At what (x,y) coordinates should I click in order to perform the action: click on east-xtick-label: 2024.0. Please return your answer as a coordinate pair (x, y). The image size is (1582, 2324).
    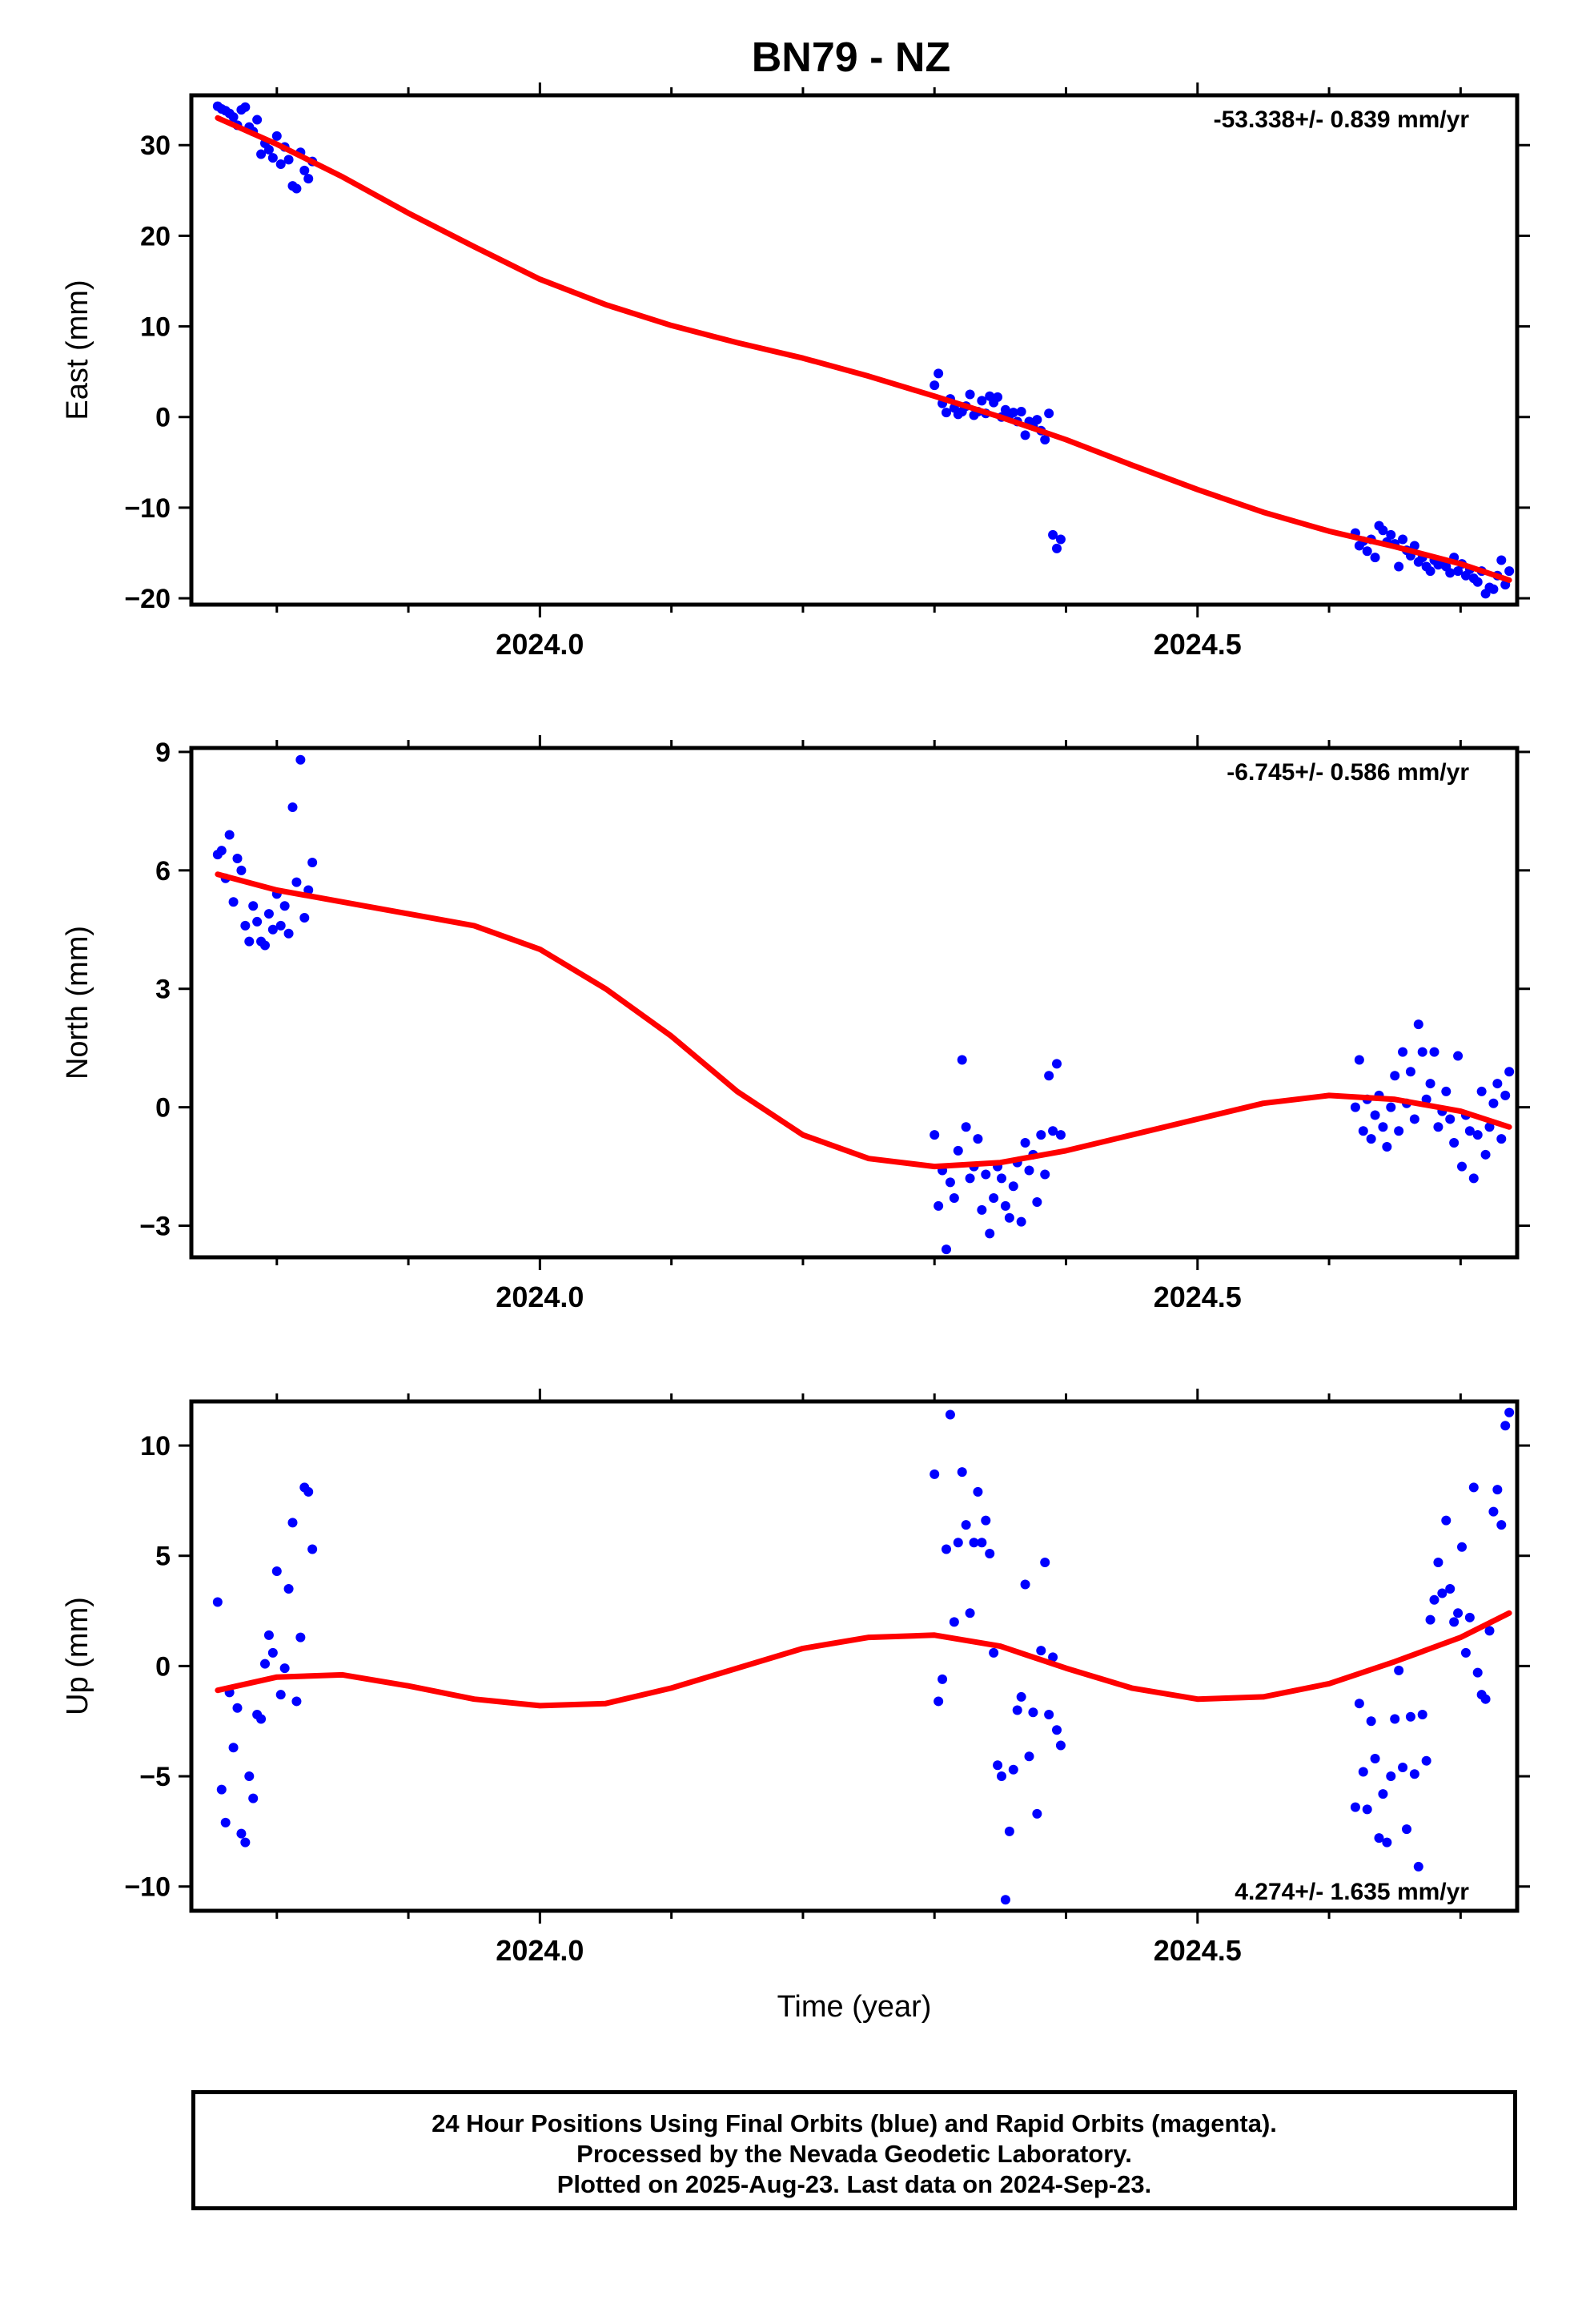
    Looking at the image, I should click on (540, 644).